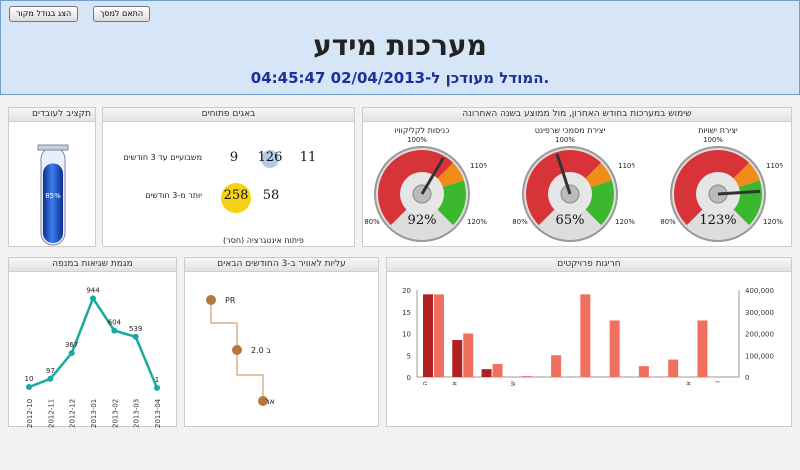 This screenshot has width=800, height=470. Describe the element at coordinates (759, 356) in the screenshot. I see `overruns-y-right-tick: 100,000` at that location.